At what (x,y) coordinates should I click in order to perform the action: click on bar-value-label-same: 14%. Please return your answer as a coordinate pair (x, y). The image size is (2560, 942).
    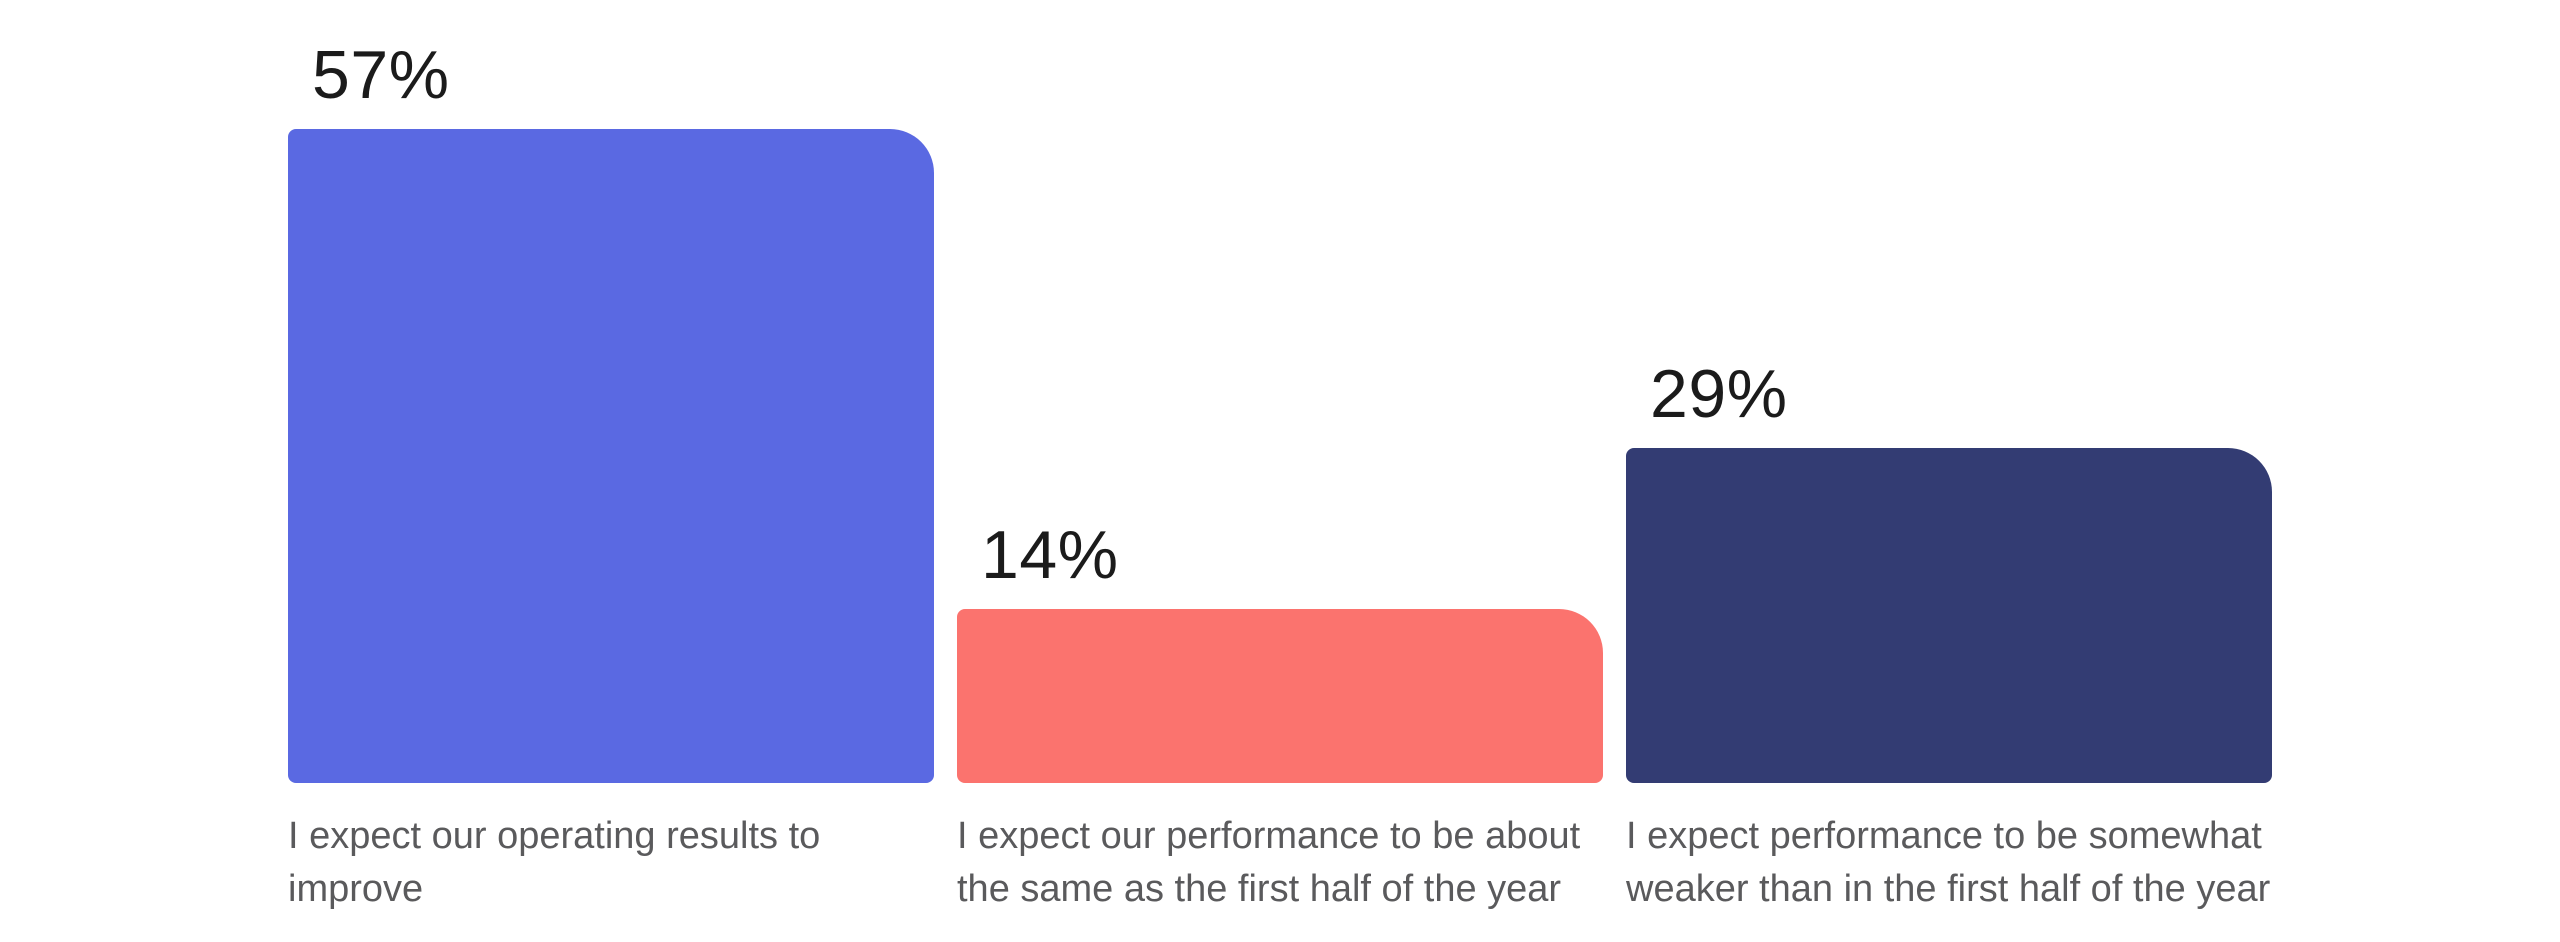
    Looking at the image, I should click on (1050, 555).